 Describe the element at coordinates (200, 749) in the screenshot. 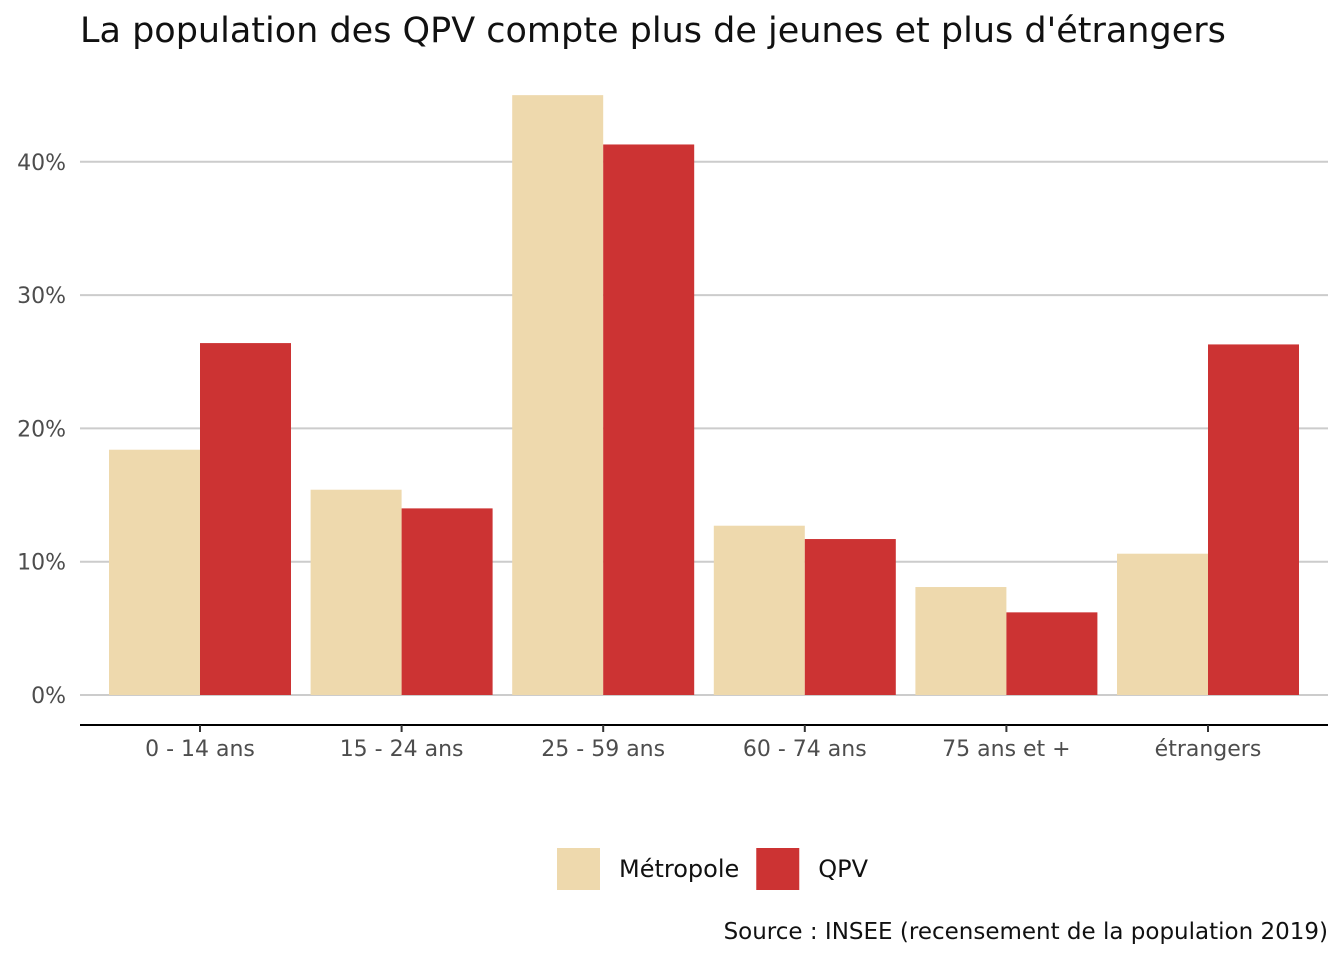

I see `x-tick-label: 0 - 14 ans` at that location.